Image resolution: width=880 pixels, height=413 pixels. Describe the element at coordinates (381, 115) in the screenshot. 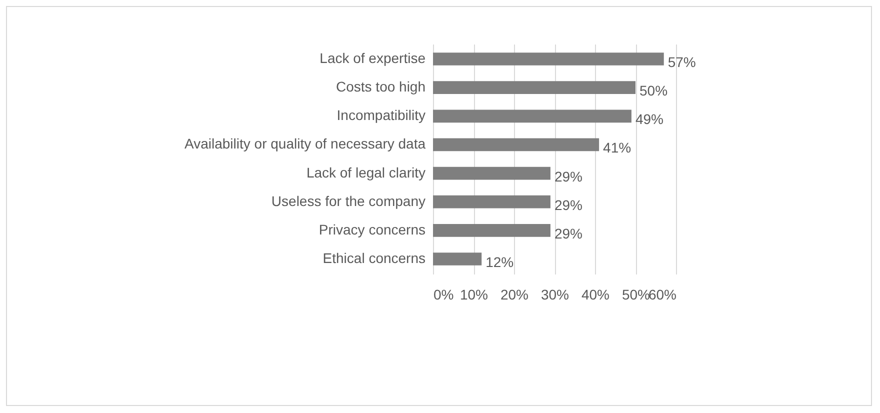

I see `y-tick-label: Incompatibility` at that location.